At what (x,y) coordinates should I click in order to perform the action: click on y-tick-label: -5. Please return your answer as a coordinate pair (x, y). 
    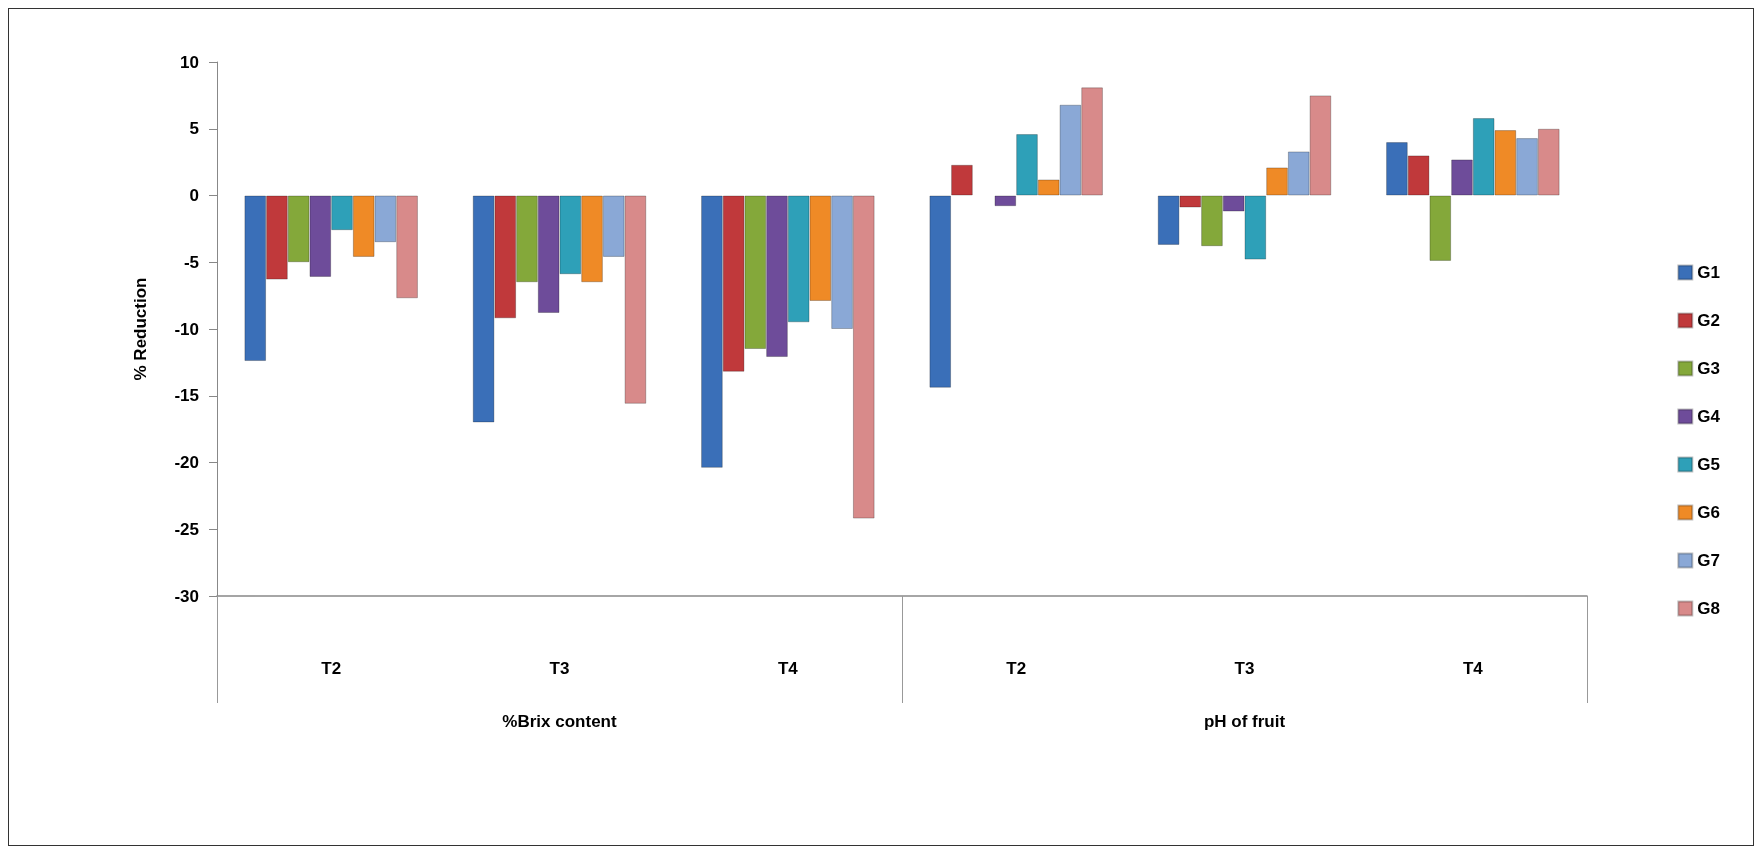
    Looking at the image, I should click on (191, 262).